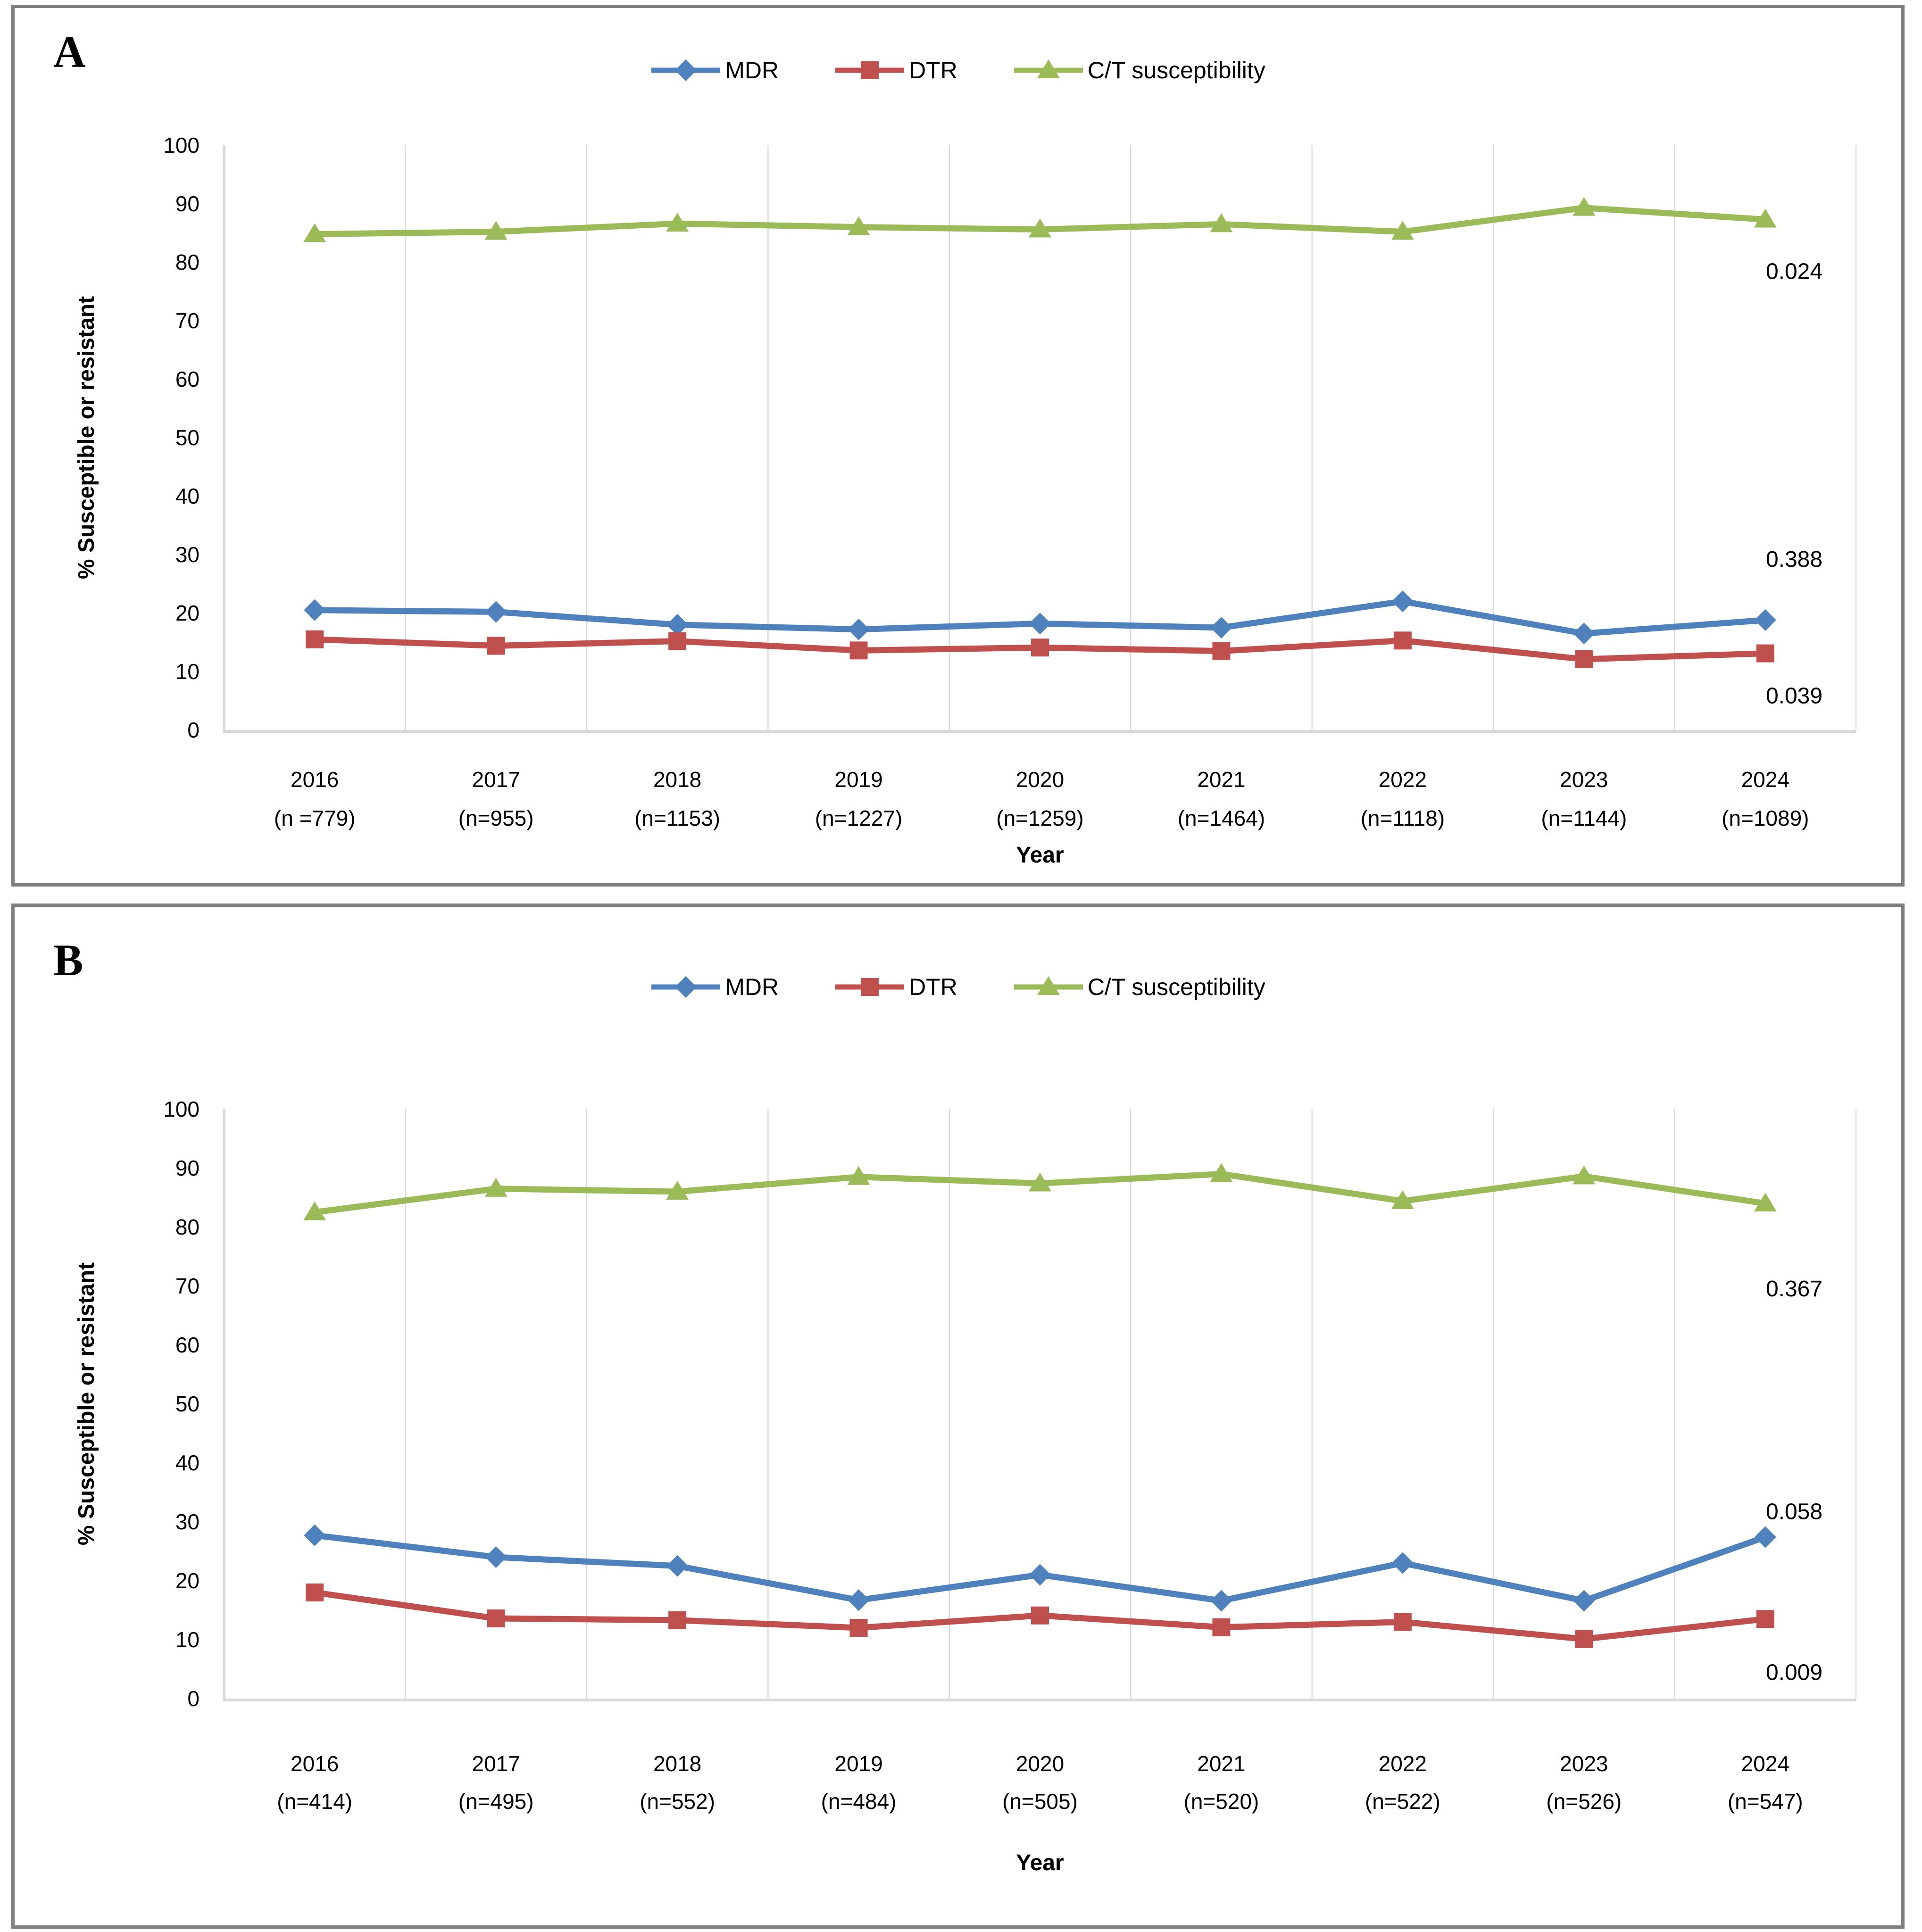  I want to click on x-tick-n: (n=1259), so click(1039, 818).